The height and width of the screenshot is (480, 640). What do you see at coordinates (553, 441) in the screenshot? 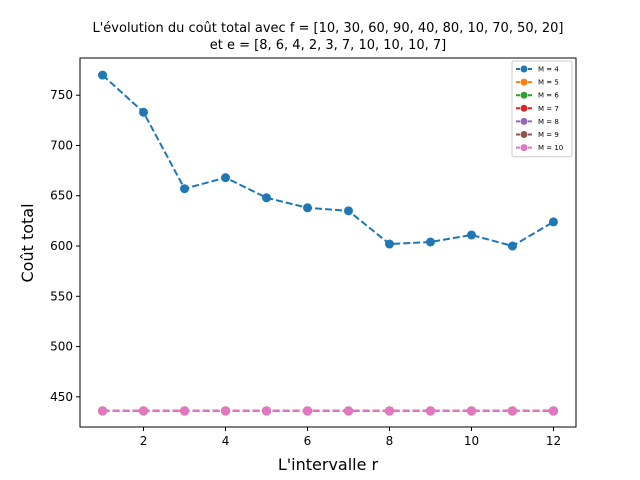
I see `x-tick-label: 12` at bounding box center [553, 441].